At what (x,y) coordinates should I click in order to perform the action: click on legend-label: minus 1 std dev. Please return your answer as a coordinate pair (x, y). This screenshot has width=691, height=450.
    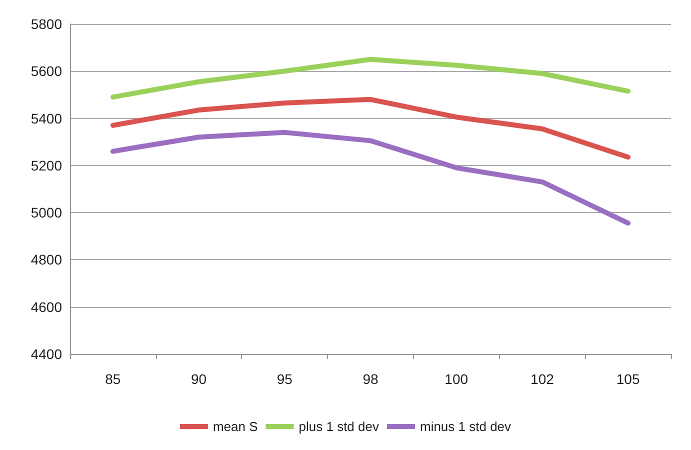
    Looking at the image, I should click on (466, 426).